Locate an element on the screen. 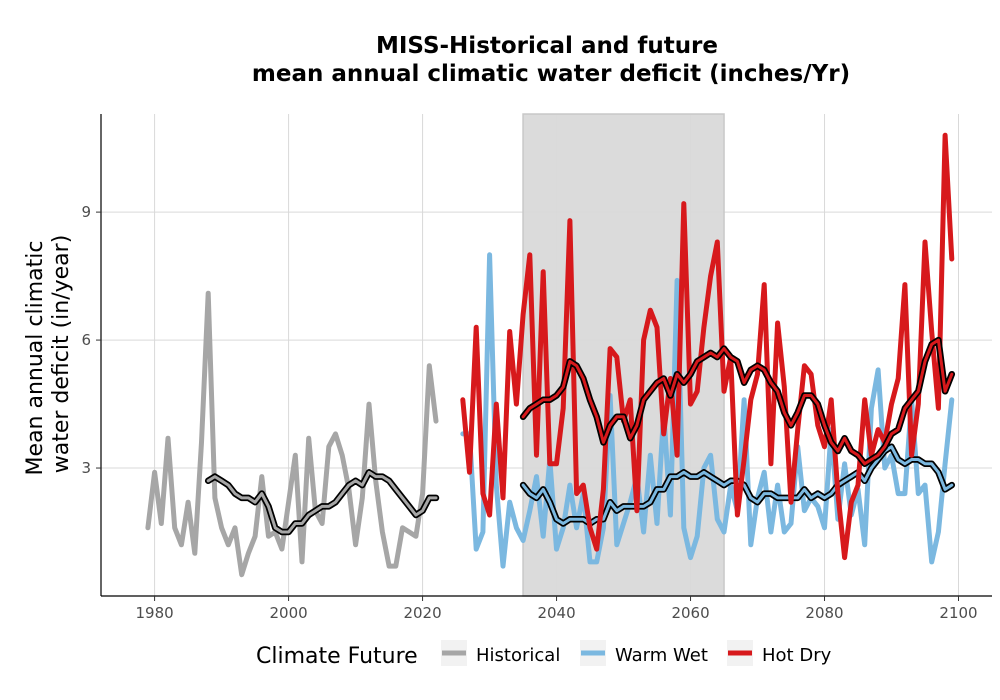 The height and width of the screenshot is (700, 1000). x-tick-label: 2080 is located at coordinates (824, 613).